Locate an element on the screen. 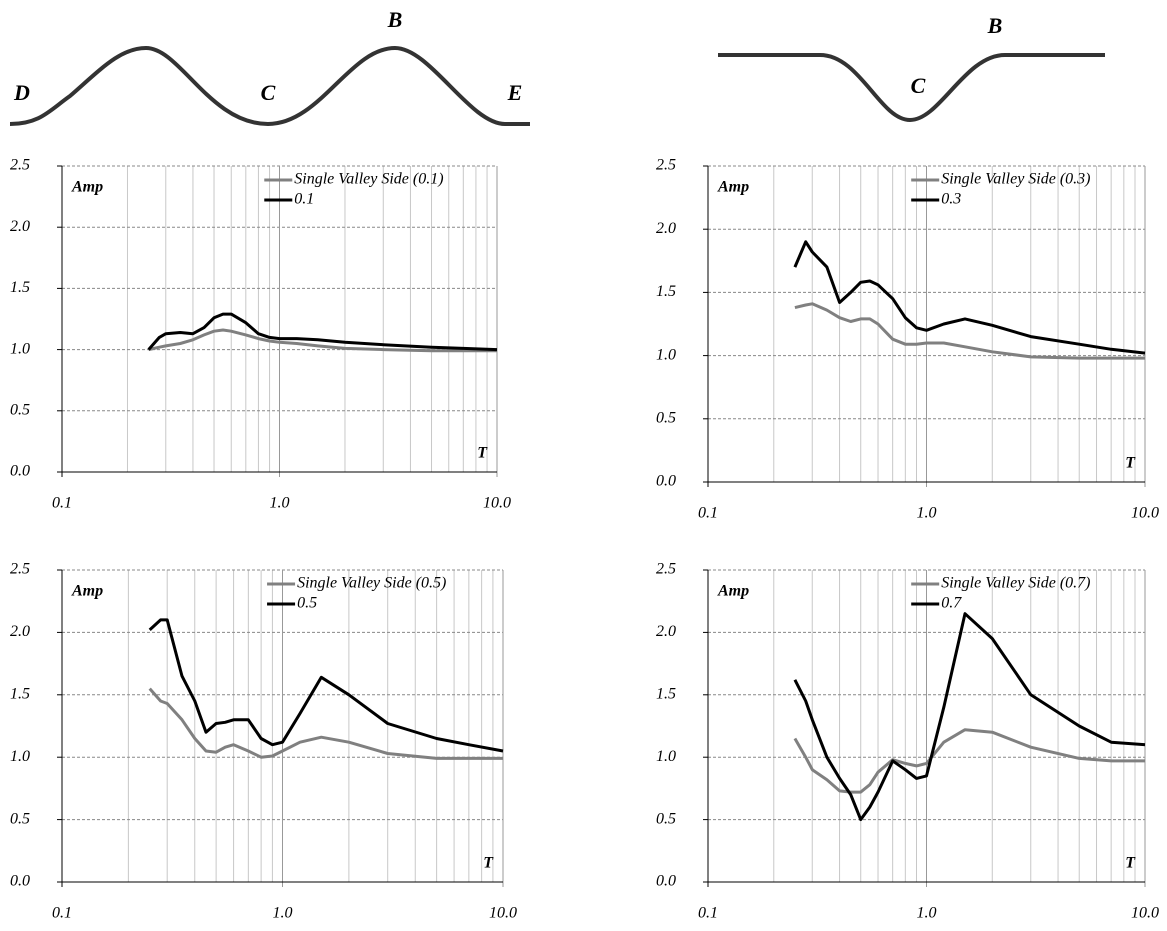 The width and height of the screenshot is (1167, 931). diagram-label: E is located at coordinates (515, 92).